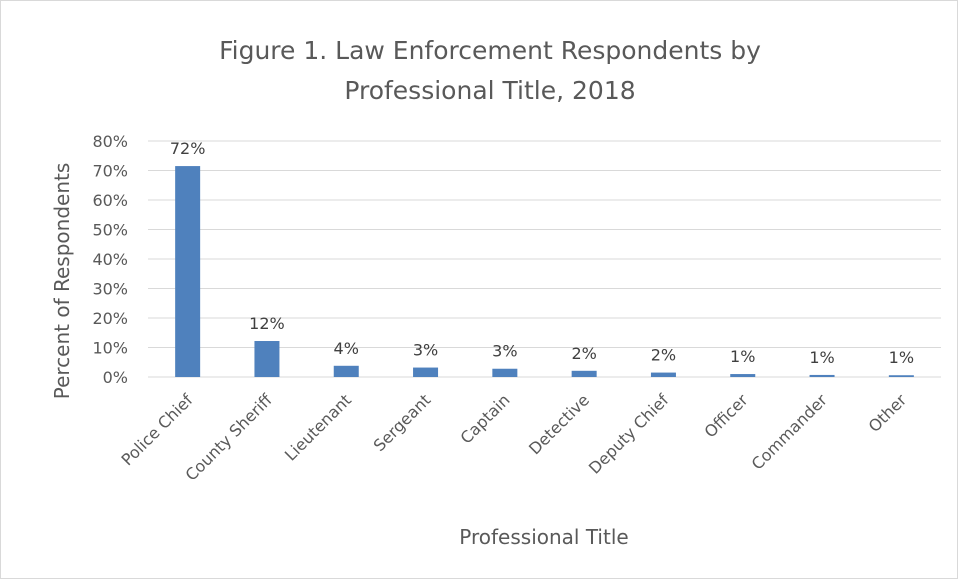 Image resolution: width=958 pixels, height=580 pixels. Describe the element at coordinates (485, 418) in the screenshot. I see `category-label: Captain` at that location.